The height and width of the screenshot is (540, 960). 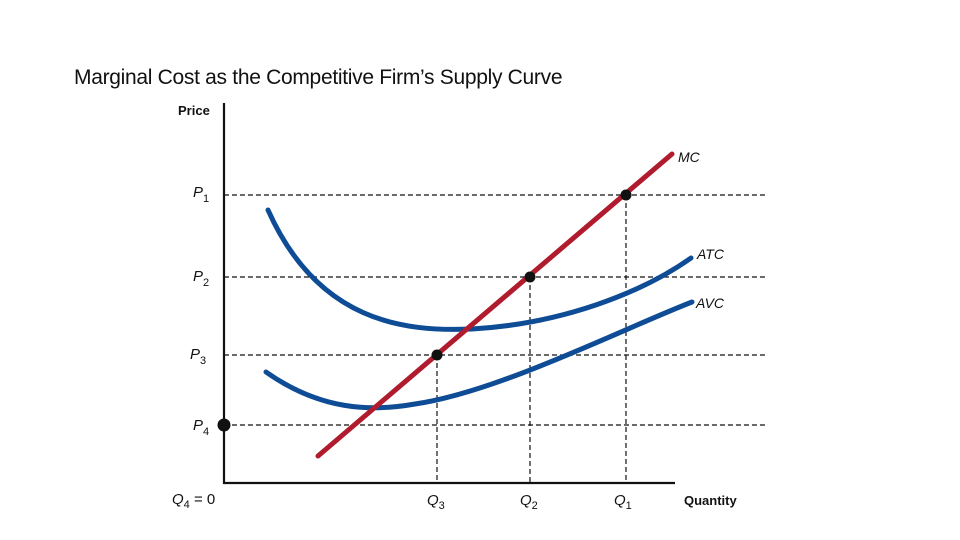 I want to click on point-p3-q3, so click(x=437, y=355).